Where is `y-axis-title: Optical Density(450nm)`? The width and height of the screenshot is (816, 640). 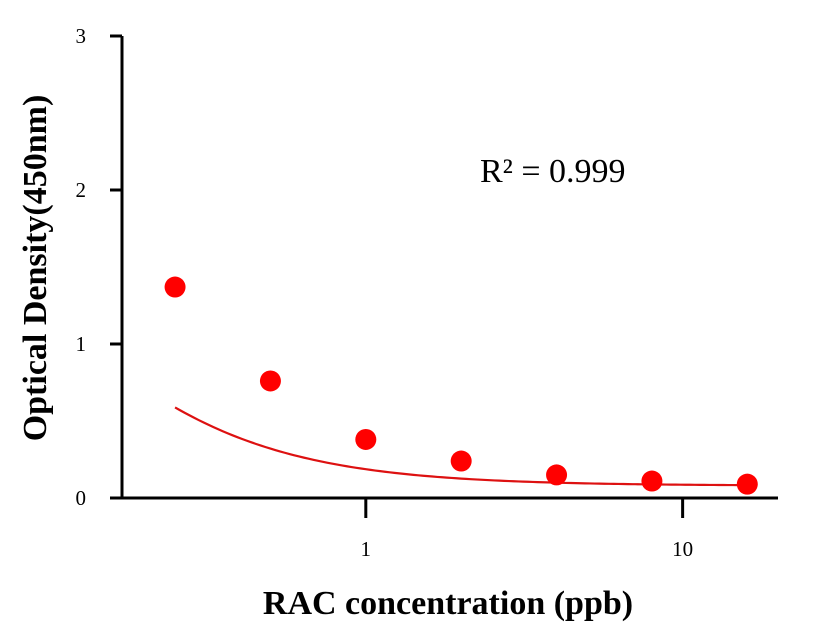
y-axis-title: Optical Density(450nm) is located at coordinates (35, 268).